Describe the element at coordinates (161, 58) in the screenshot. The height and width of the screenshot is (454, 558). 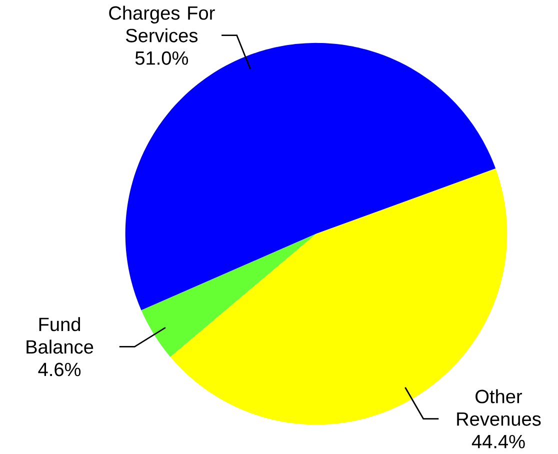
I see `data-label: 51.0%` at that location.